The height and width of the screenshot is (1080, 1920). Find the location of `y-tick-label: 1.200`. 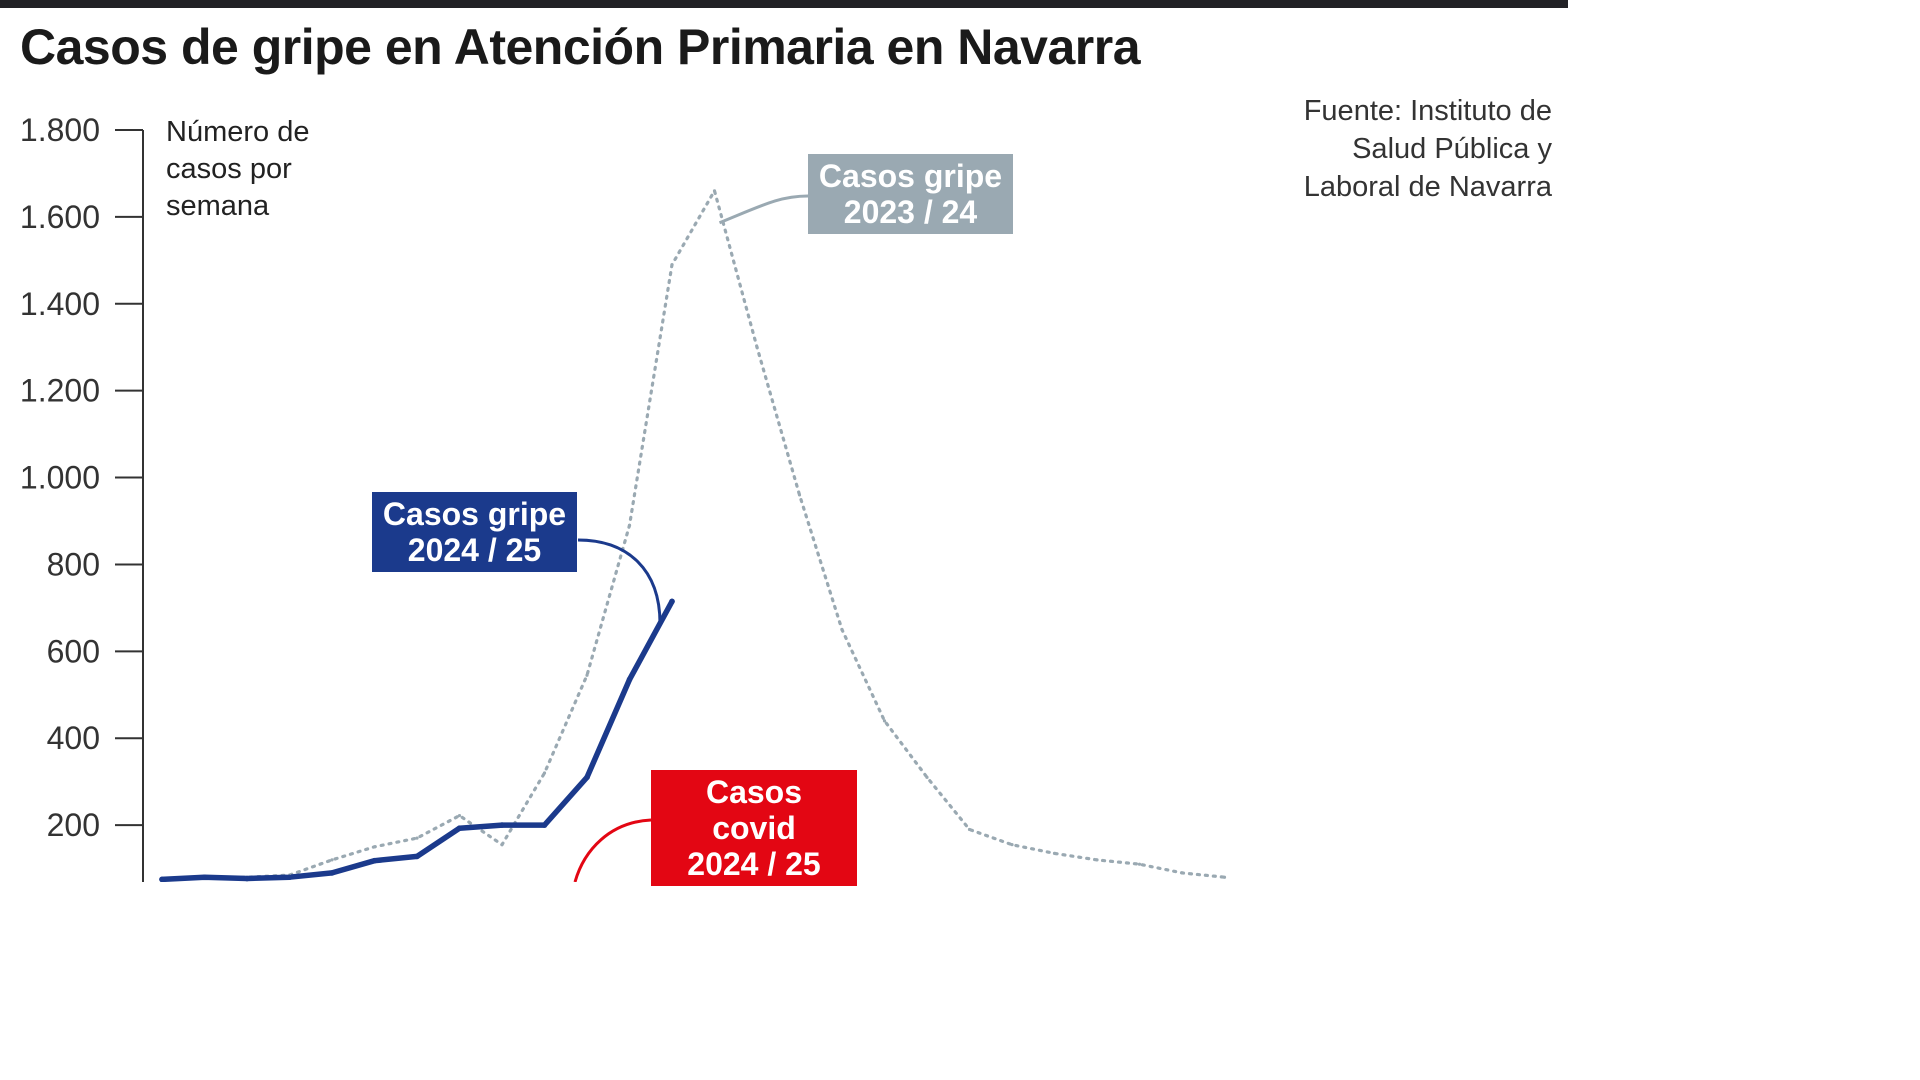

y-tick-label: 1.200 is located at coordinates (60, 391).